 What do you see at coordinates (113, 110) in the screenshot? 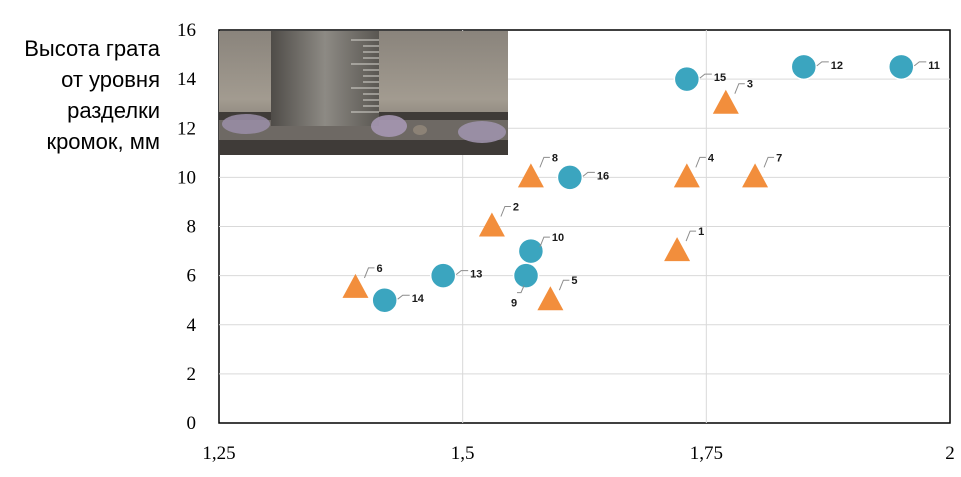
I see `y-axis-label-line-3: разделки` at bounding box center [113, 110].